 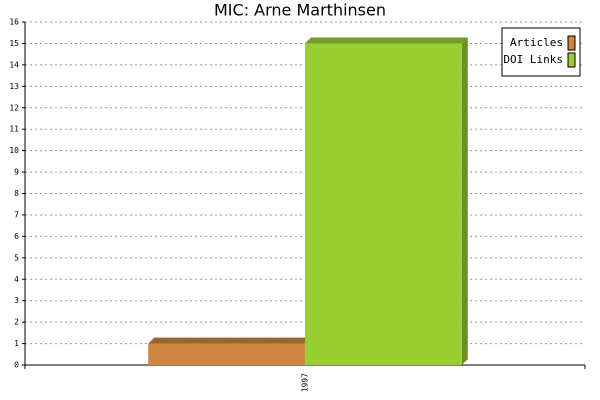 What do you see at coordinates (14, 64) in the screenshot?
I see `y-tick-label: 14` at bounding box center [14, 64].